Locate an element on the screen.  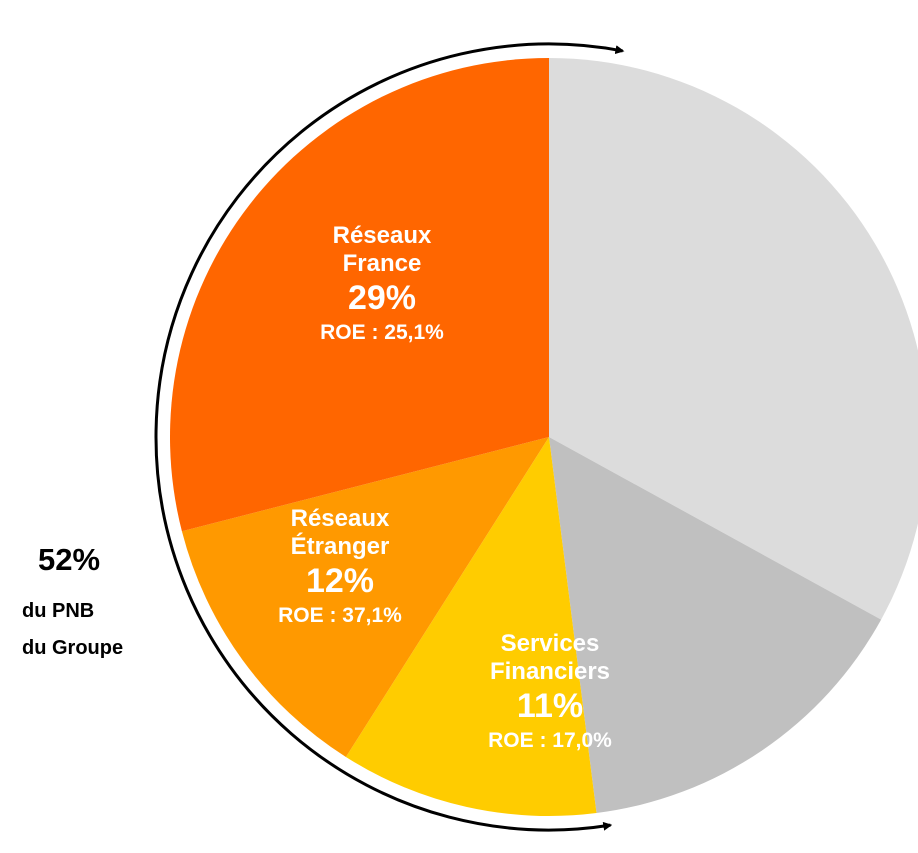
slice-label: Réseaux France 29% ROE : 25,1% is located at coordinates (382, 285).